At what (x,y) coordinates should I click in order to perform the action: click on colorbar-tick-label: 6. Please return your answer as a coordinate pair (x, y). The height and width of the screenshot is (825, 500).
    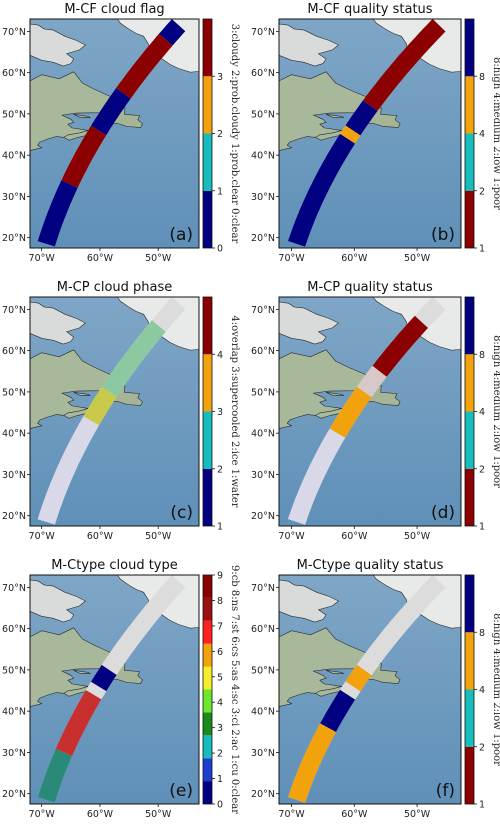
    Looking at the image, I should click on (220, 652).